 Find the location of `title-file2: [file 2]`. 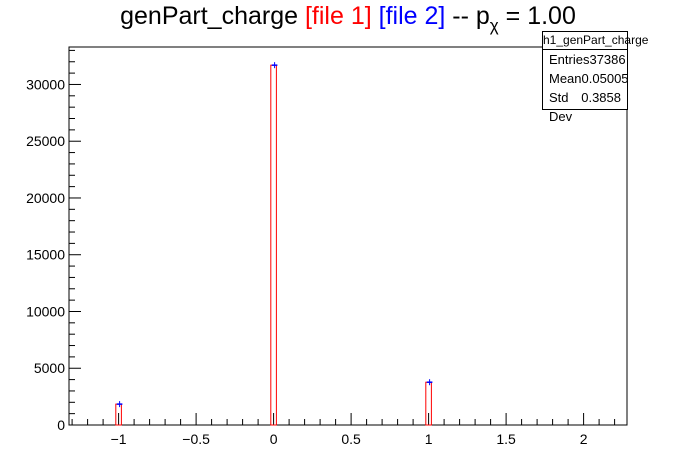

title-file2: [file 2] is located at coordinates (412, 16).